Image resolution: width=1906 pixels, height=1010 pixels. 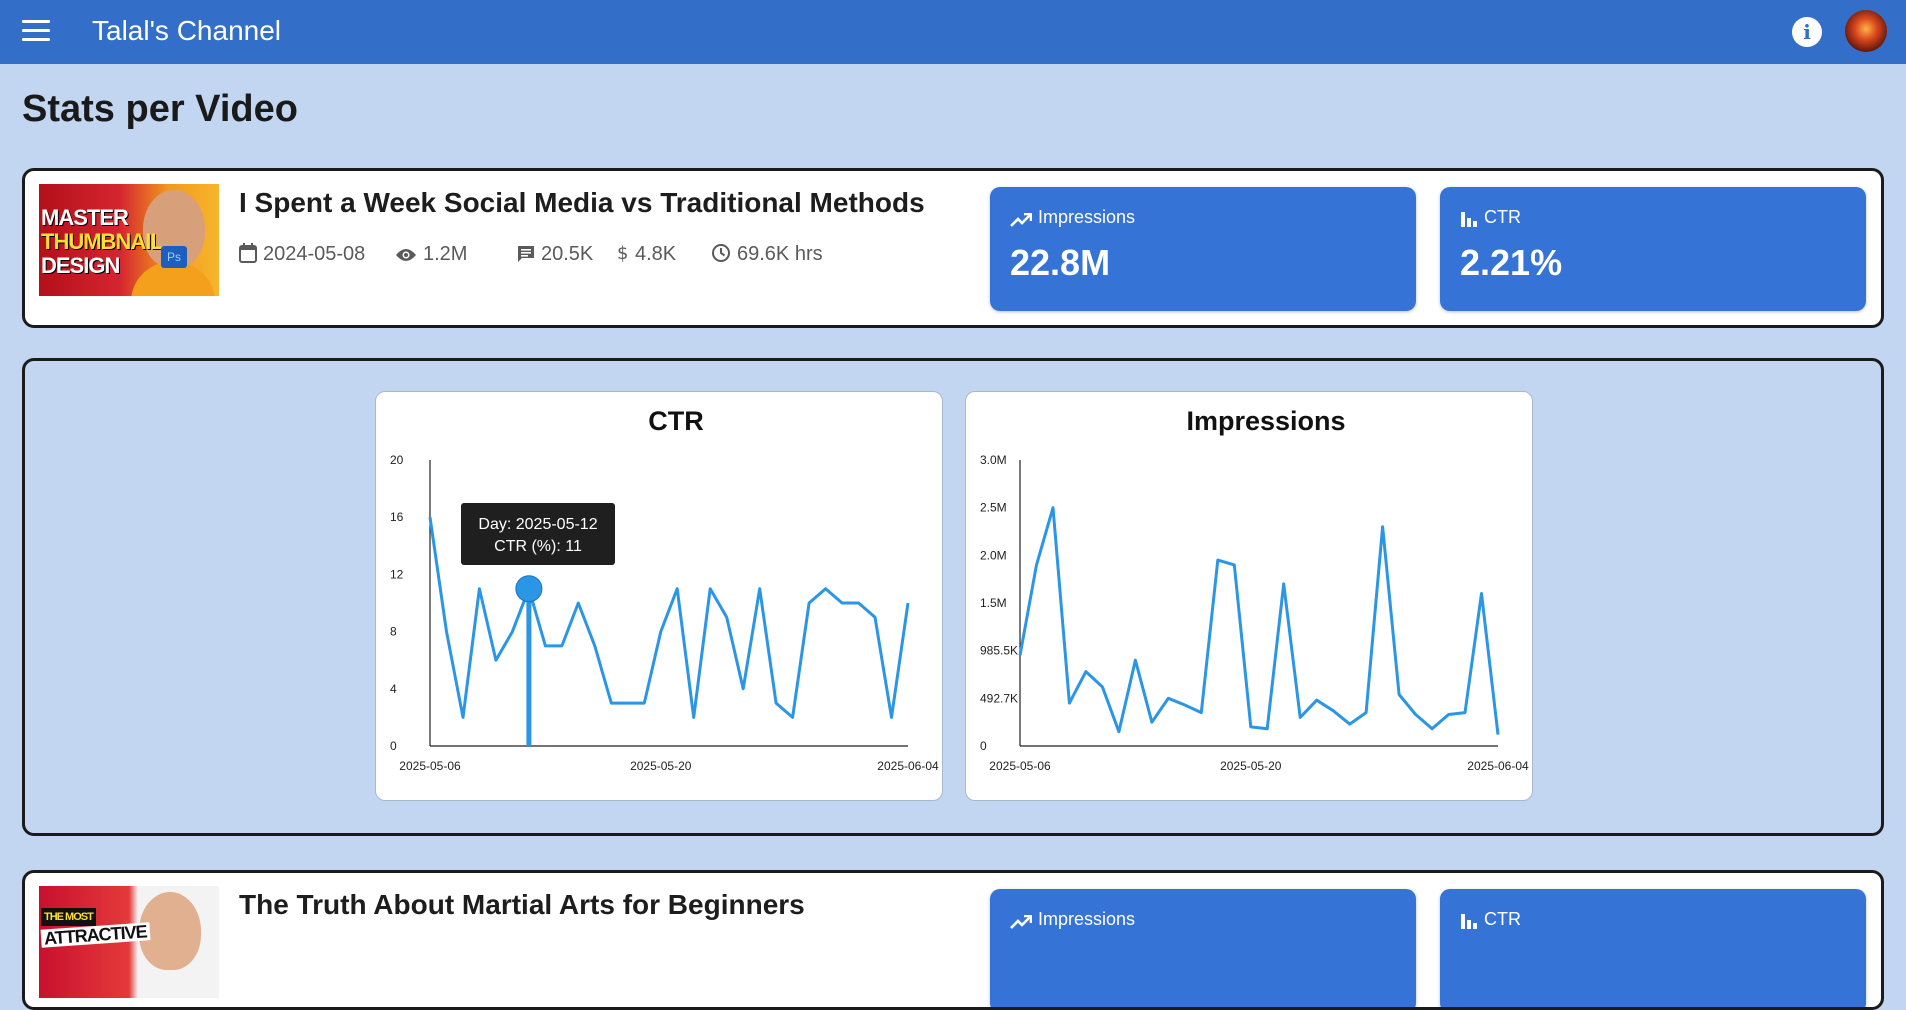 What do you see at coordinates (431, 254) in the screenshot?
I see `view-count: 1.2M` at bounding box center [431, 254].